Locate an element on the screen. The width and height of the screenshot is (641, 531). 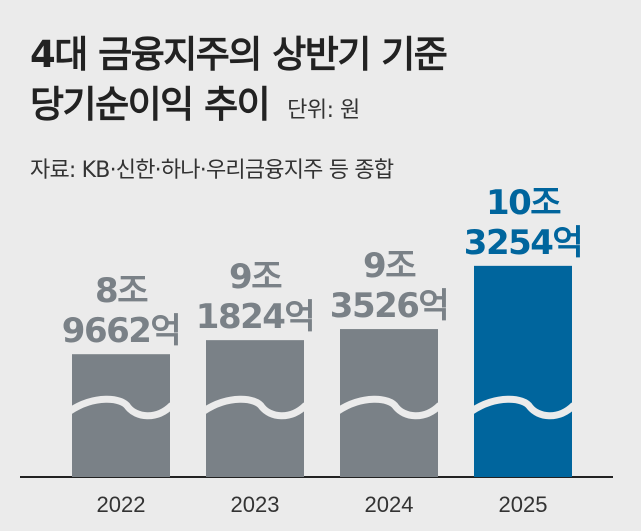
data-label: 1824억 is located at coordinates (255, 317).